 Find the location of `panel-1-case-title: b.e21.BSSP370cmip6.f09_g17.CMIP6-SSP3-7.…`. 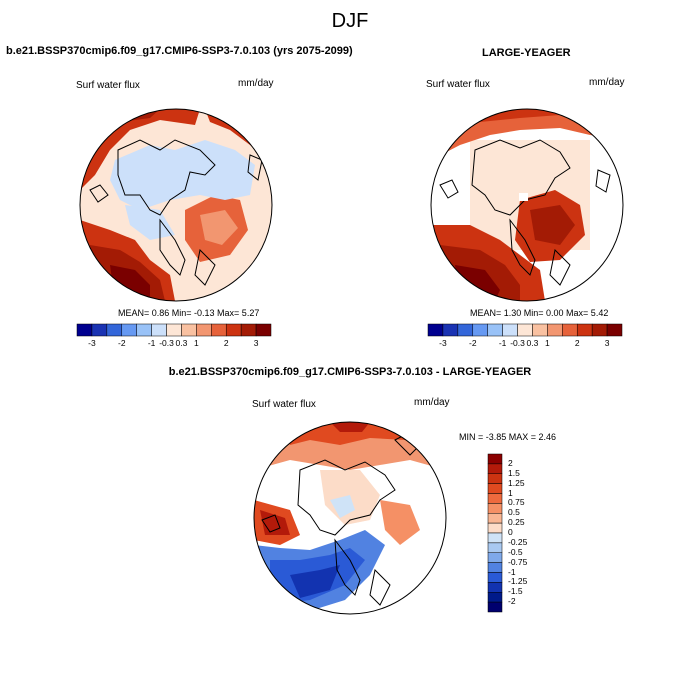

panel-1-case-title: b.e21.BSSP370cmip6.f09_g17.CMIP6-SSP3-7.… is located at coordinates (179, 51).